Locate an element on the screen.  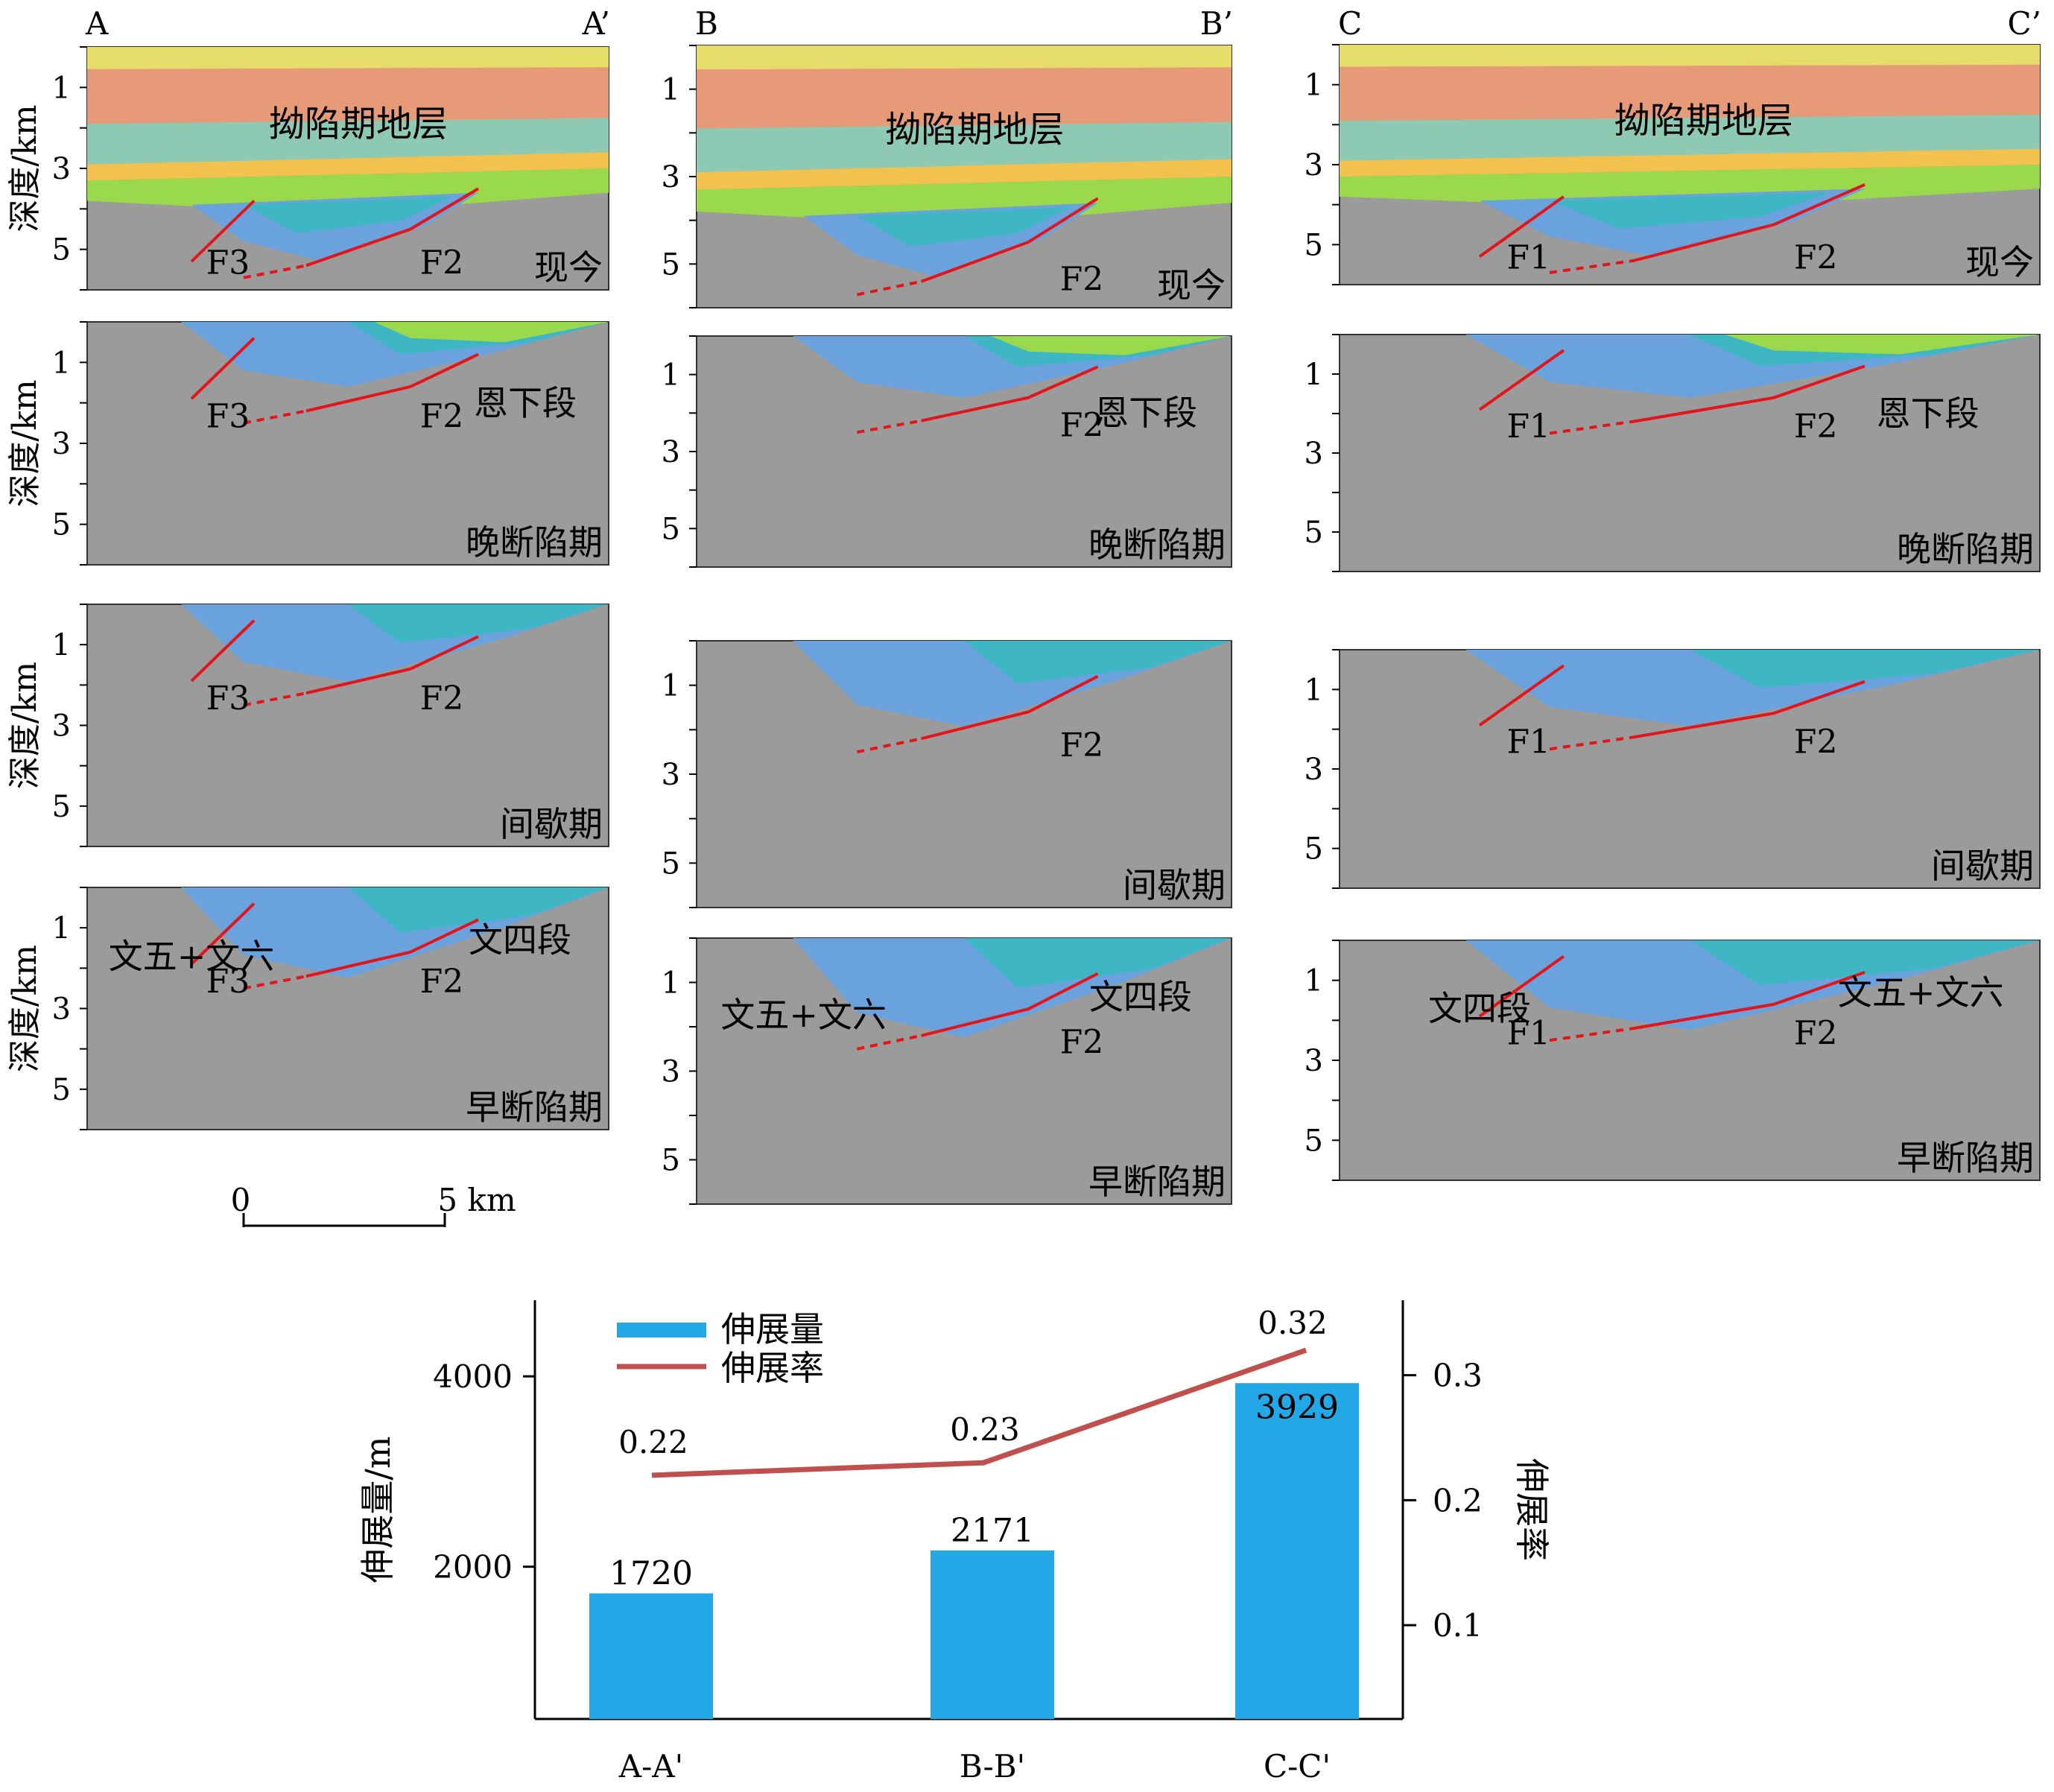
bar-label: 3929 is located at coordinates (1297, 1407).